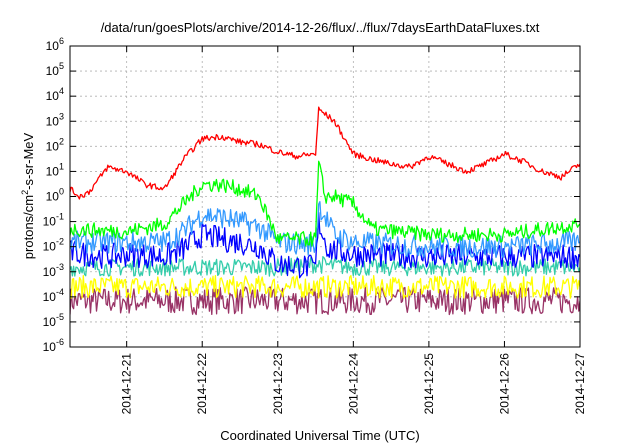 The image size is (640, 448). What do you see at coordinates (53, 245) in the screenshot?
I see `y-tick-label: 10⁻²` at bounding box center [53, 245].